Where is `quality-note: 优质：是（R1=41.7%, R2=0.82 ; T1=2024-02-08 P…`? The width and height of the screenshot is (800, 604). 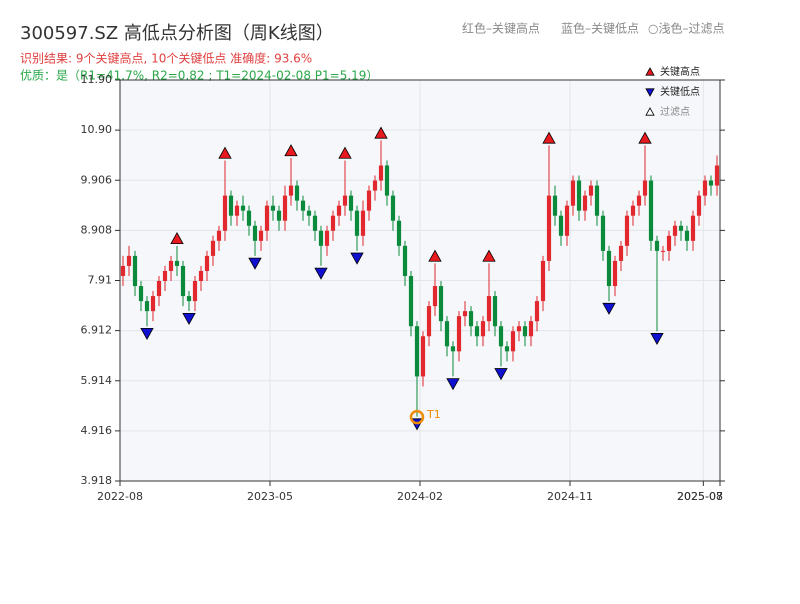
quality-note: 优质：是（R1=41.7%, R2=0.82 ; T1=2024-02-08 P… is located at coordinates (199, 76).